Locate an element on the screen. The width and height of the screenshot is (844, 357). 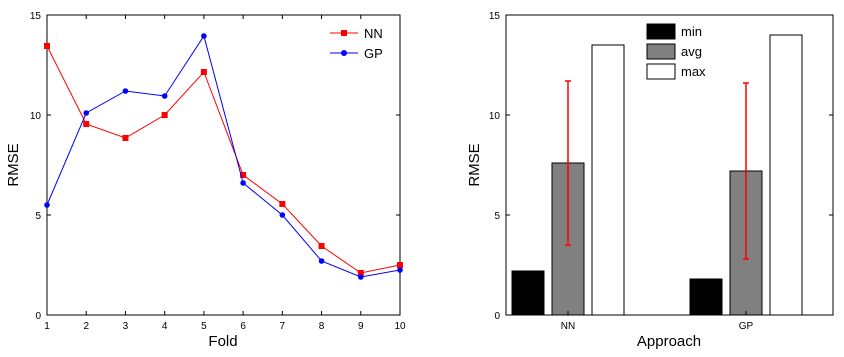
bar-nn-min is located at coordinates (528, 293).